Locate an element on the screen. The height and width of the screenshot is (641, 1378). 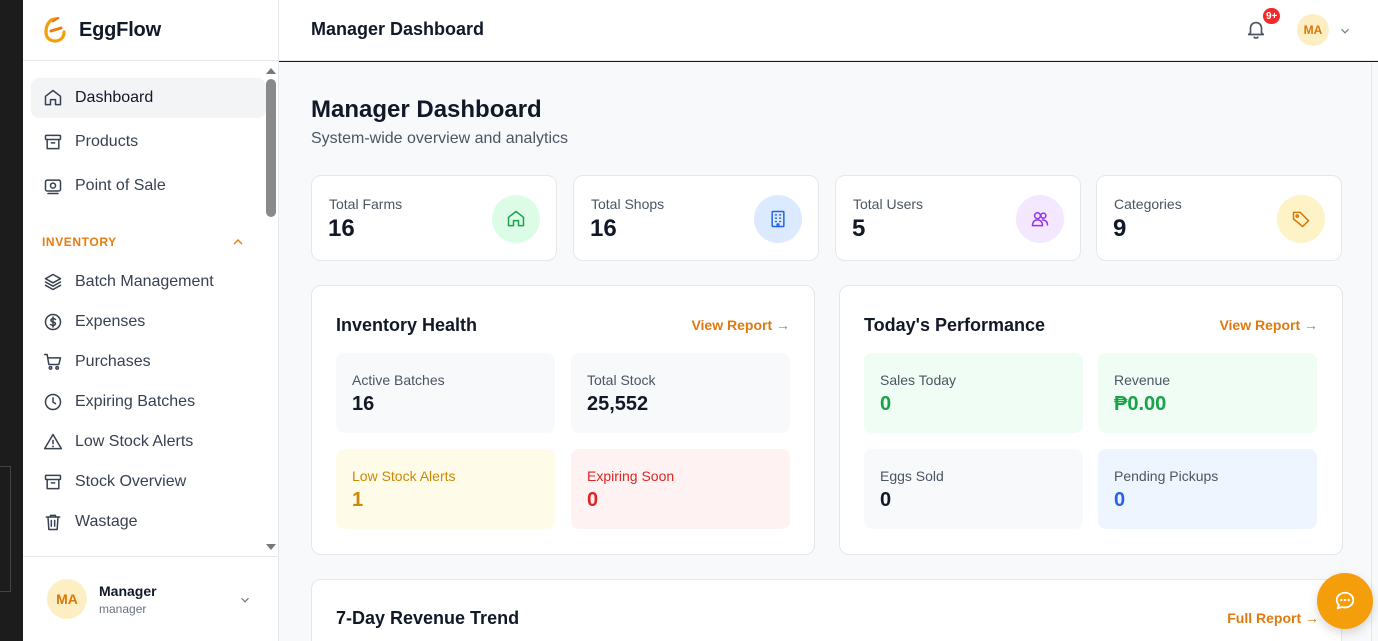
tile-label: Sales Today is located at coordinates (918, 380).